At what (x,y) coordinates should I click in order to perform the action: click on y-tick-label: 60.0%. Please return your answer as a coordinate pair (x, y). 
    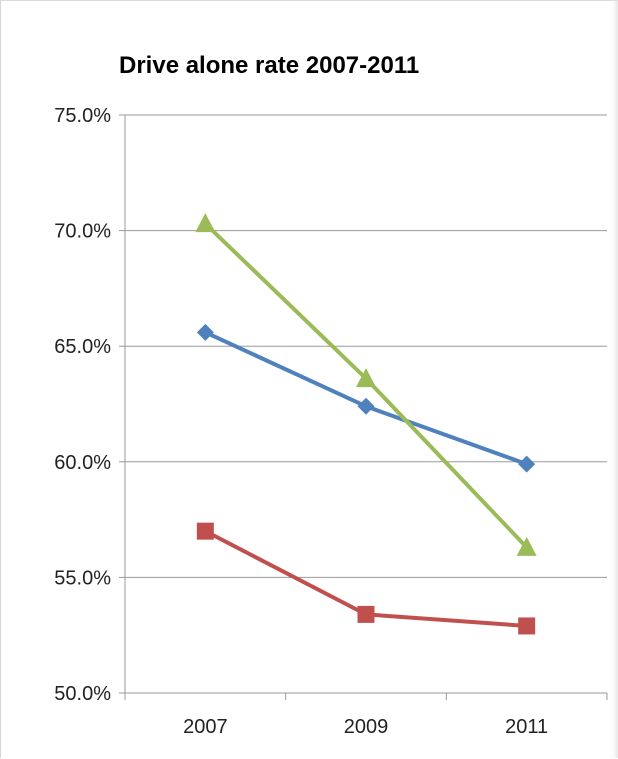
    Looking at the image, I should click on (82, 463).